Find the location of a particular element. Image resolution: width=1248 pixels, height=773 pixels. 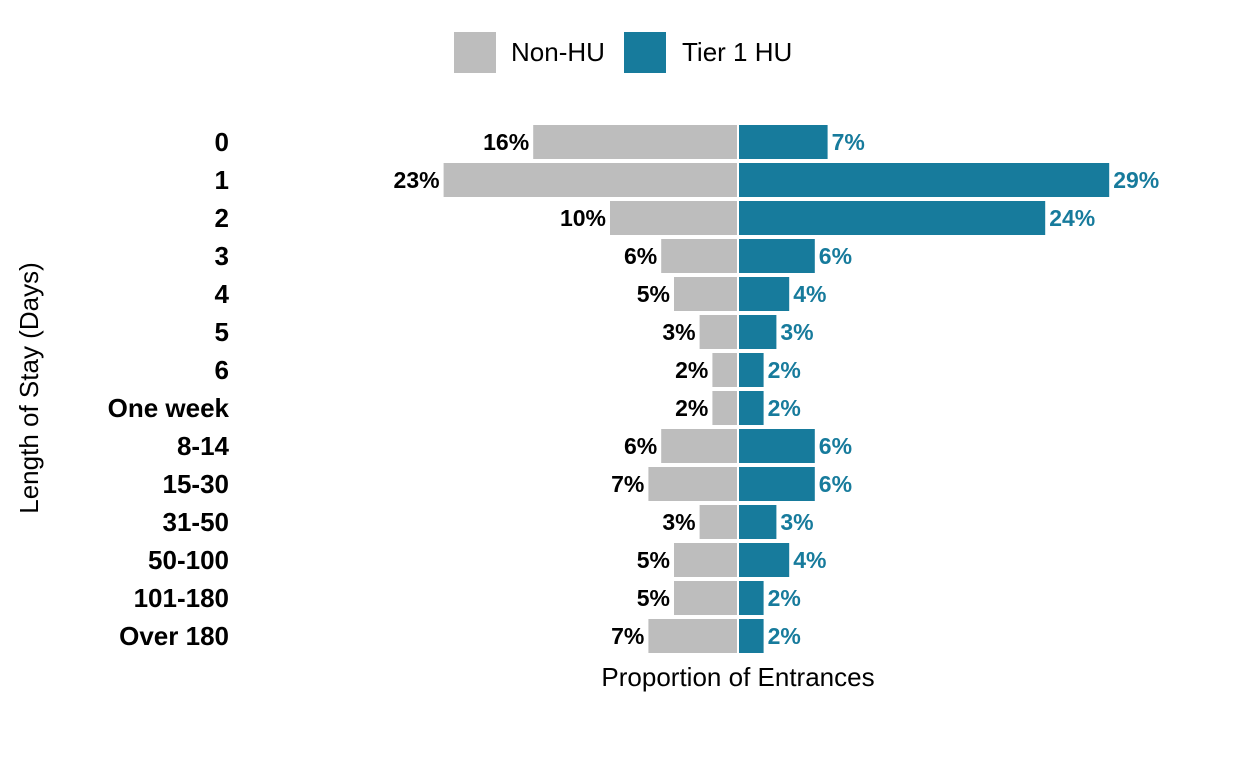

data-label-tier1-hu-101-180: 2% is located at coordinates (784, 598).